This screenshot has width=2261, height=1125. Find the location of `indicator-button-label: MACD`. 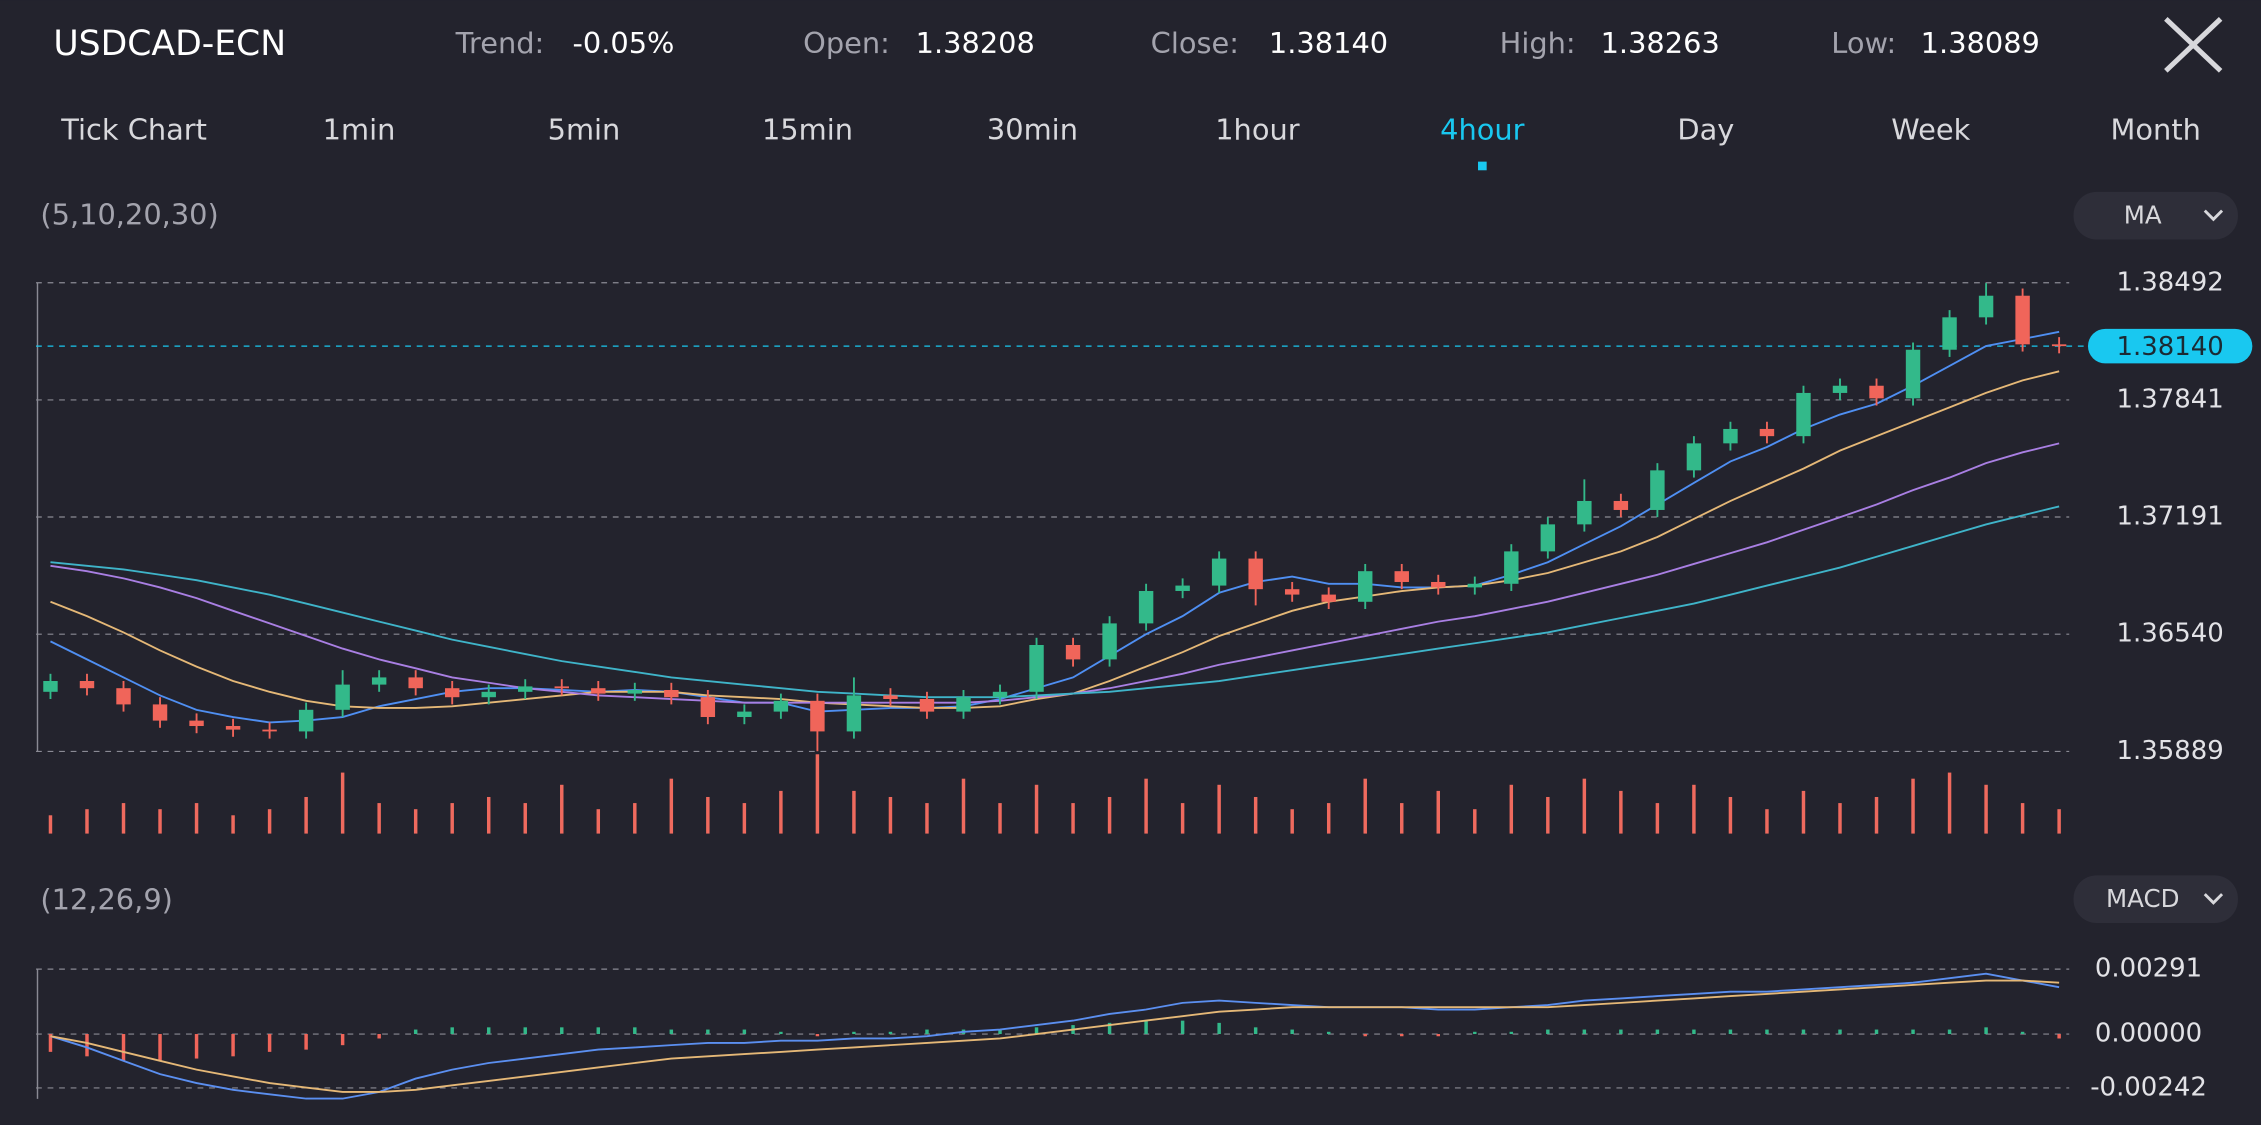

indicator-button-label: MACD is located at coordinates (2142, 898).